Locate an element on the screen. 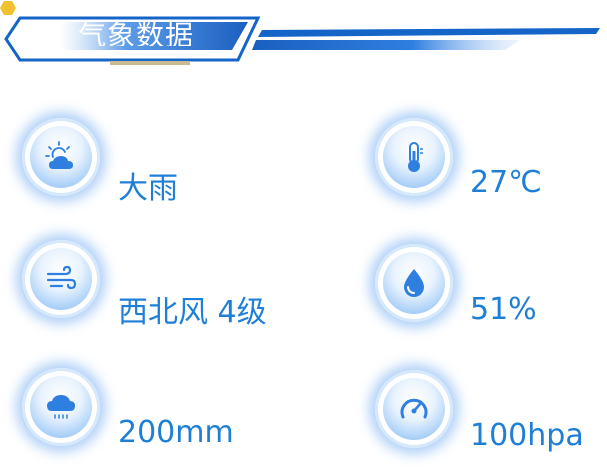 This screenshot has height=470, width=607. wind-icon is located at coordinates (61, 277).